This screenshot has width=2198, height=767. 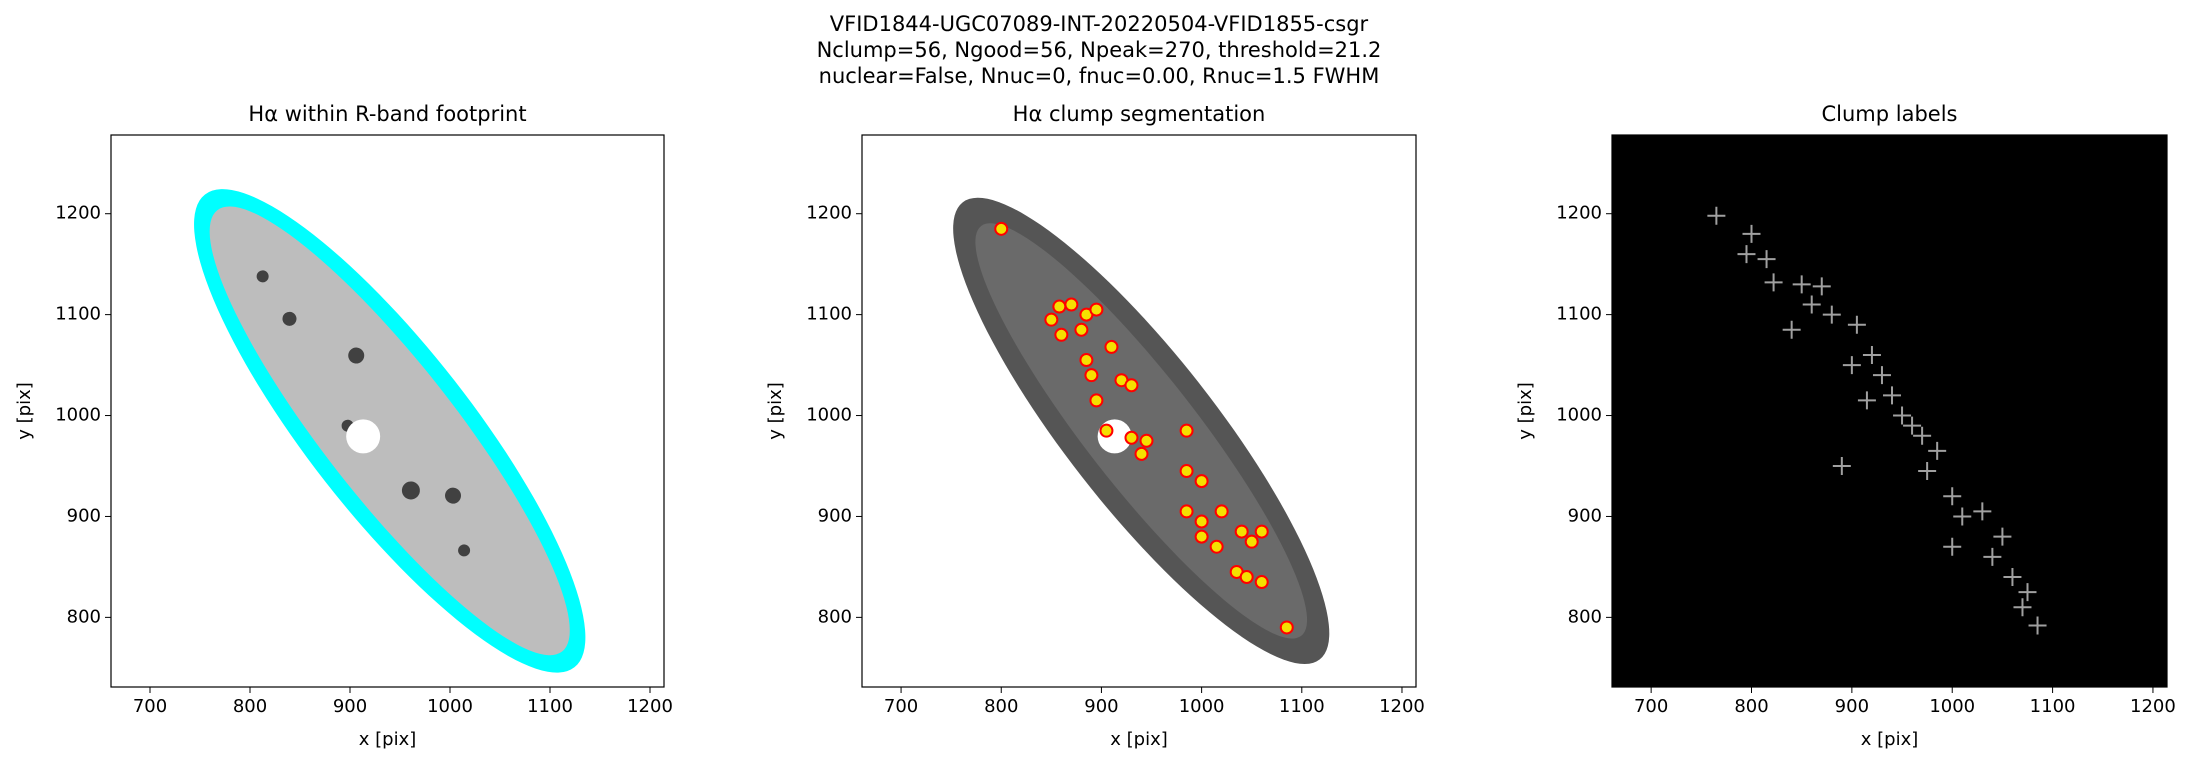 I want to click on halpha-image, so click(x=389, y=431).